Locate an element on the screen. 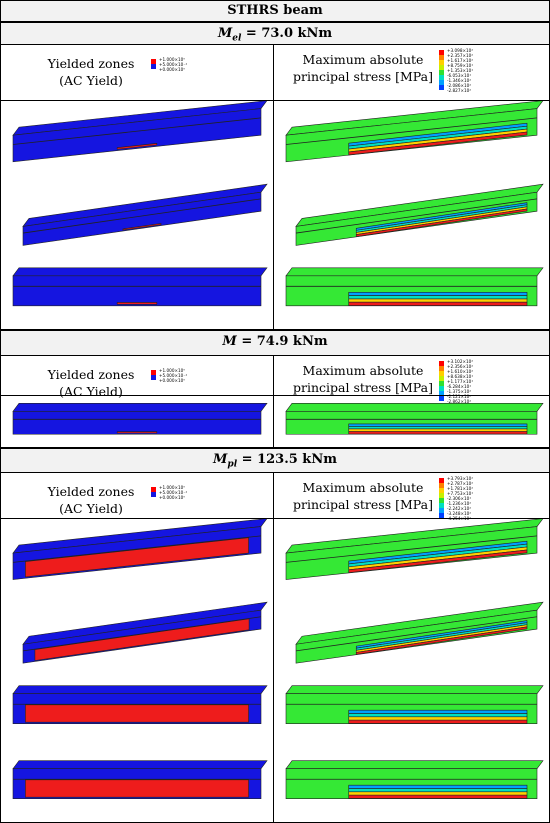 Image resolution: width=550 pixels, height=823 pixels. legend-label: -1.375×10² is located at coordinates (459, 391).